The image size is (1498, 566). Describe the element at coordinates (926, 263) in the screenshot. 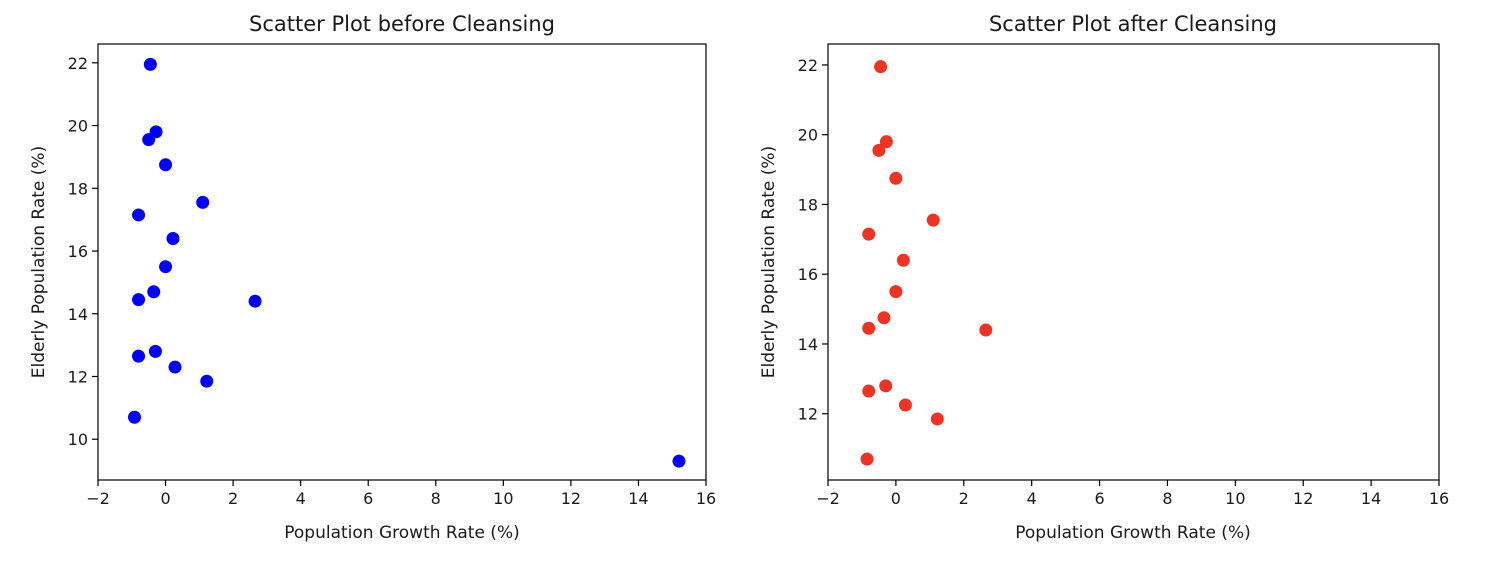

I see `points` at that location.